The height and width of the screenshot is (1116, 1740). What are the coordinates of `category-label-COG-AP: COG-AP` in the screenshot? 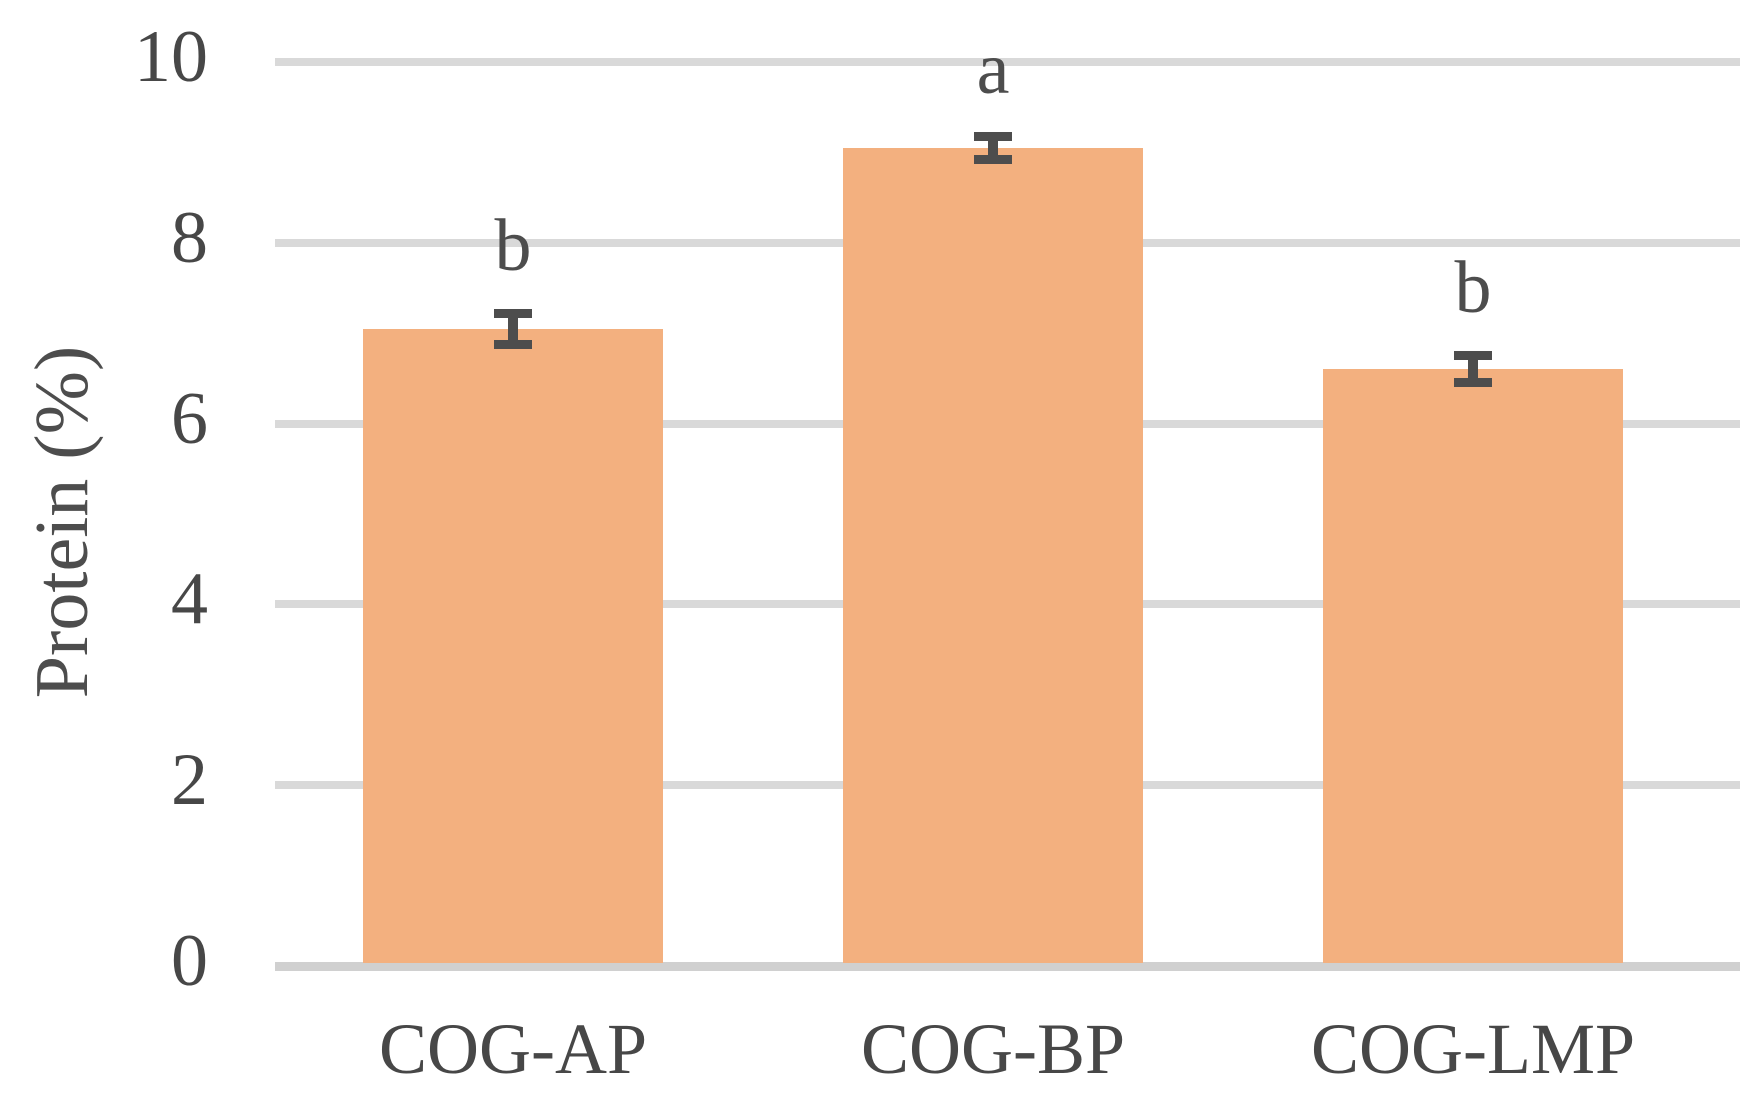 It's located at (513, 1049).